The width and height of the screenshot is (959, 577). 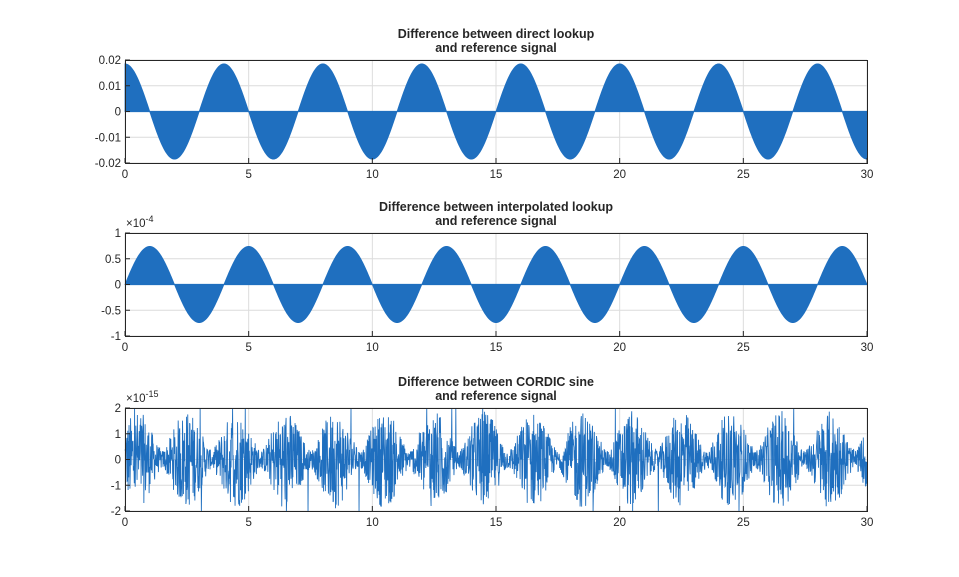 I want to click on y-tick-label: -0.02, so click(x=108, y=164).